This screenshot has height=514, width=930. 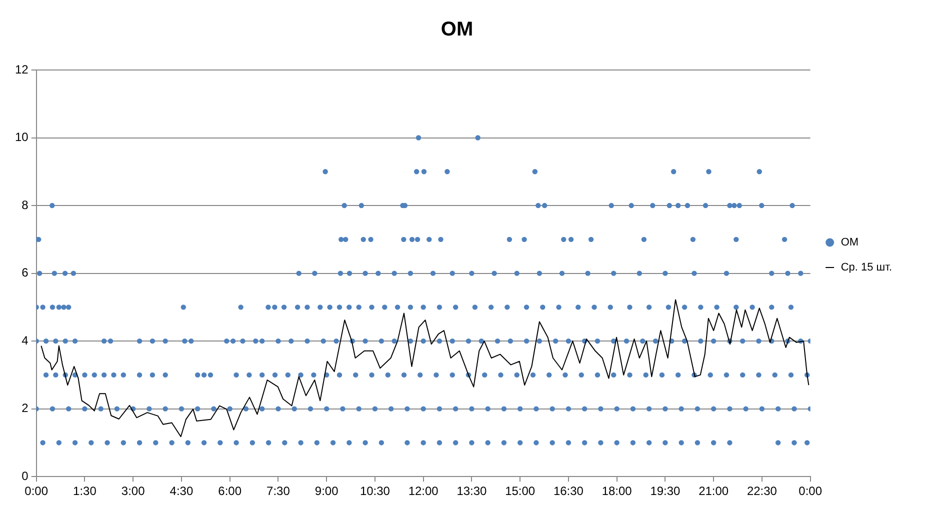 I want to click on x-tick-label: 3:00, so click(x=133, y=491).